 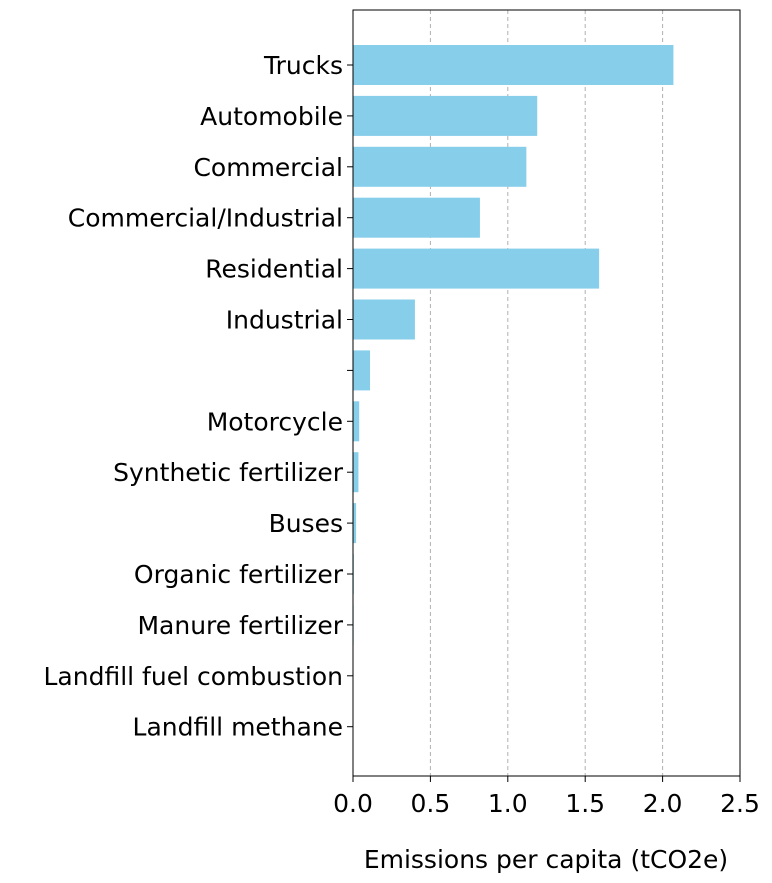 What do you see at coordinates (663, 803) in the screenshot?
I see `x-tick-label: 2.0` at bounding box center [663, 803].